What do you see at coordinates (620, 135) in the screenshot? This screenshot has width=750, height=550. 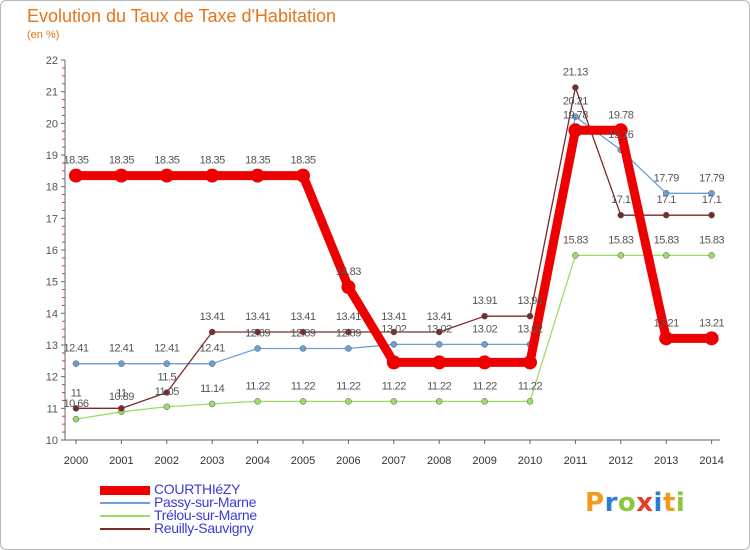 I see `data-label: 19.16` at bounding box center [620, 135].